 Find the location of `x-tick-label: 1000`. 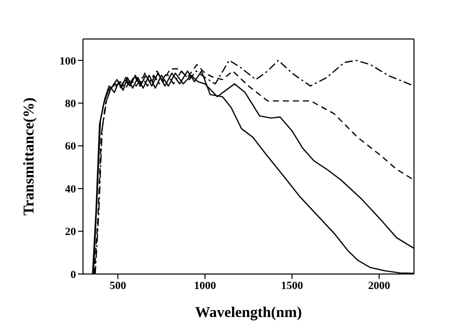

x-tick-label: 1000 is located at coordinates (205, 286).